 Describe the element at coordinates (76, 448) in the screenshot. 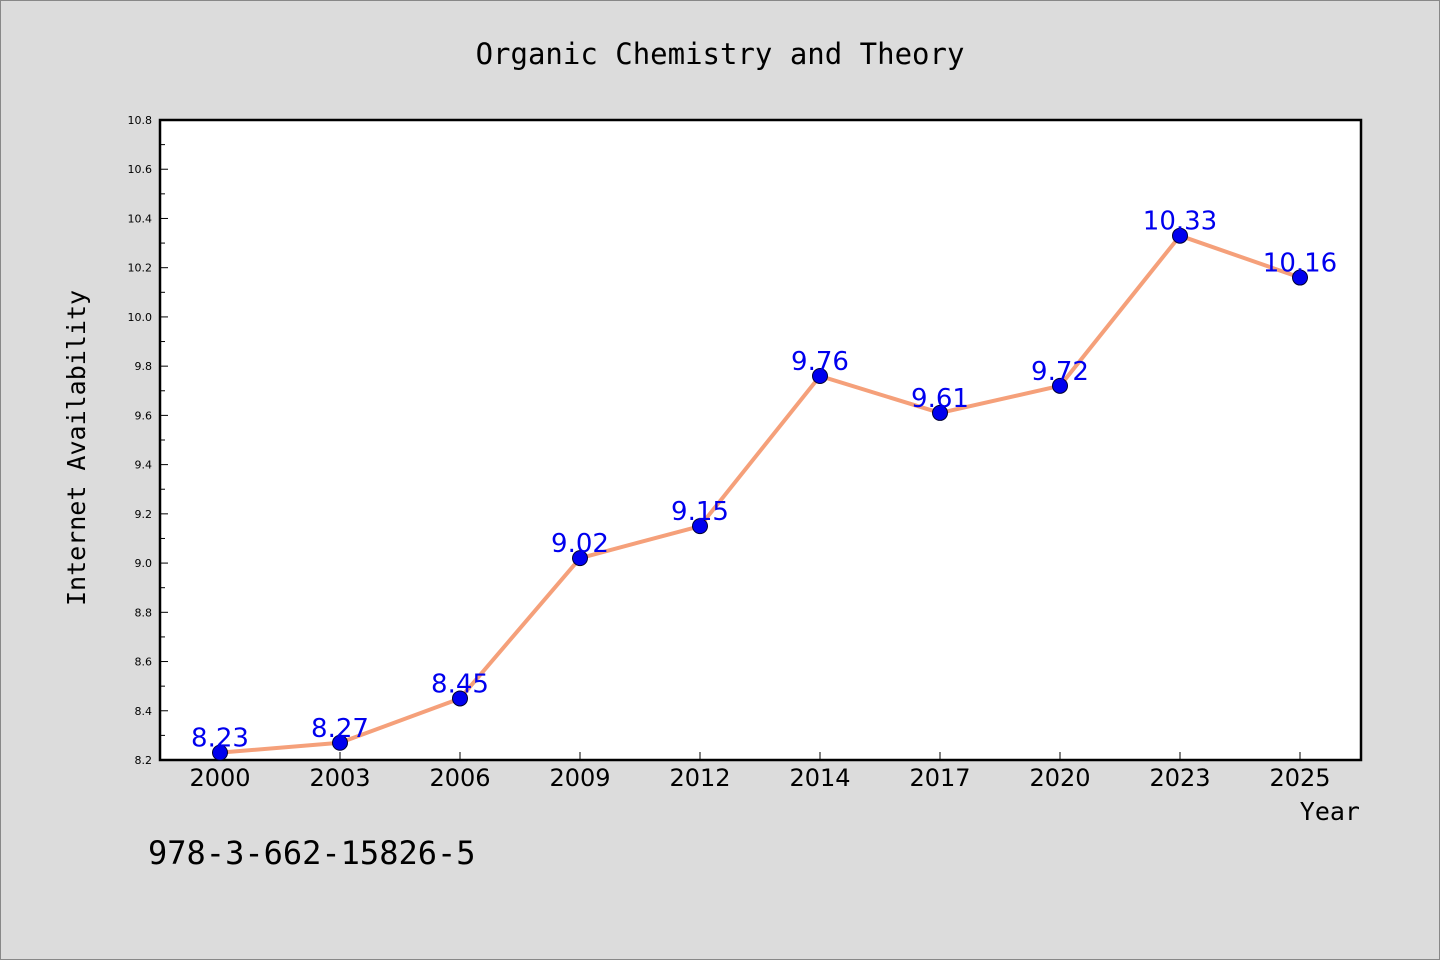

I see `y-axis-label: Internet Availability` at that location.